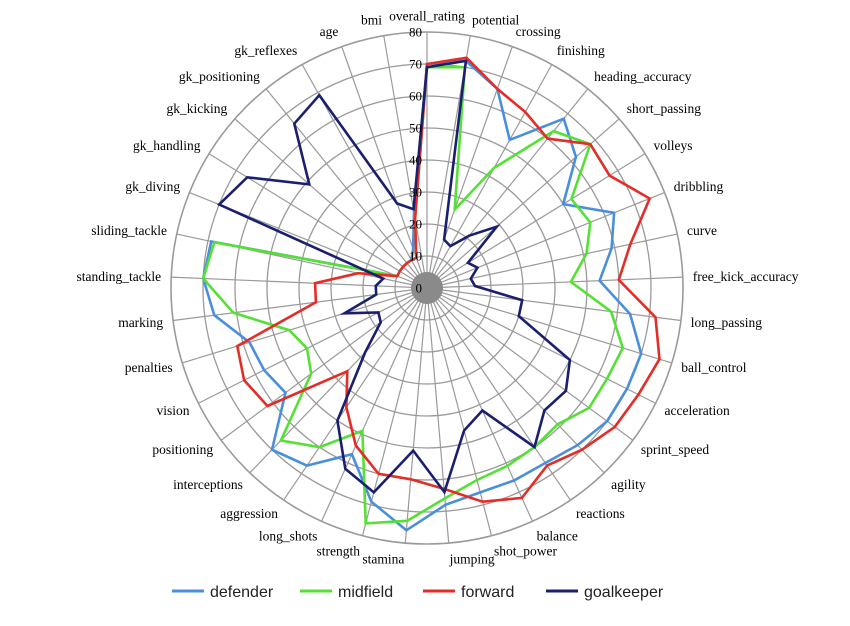 The image size is (850, 626). Describe the element at coordinates (727, 322) in the screenshot. I see `axis-label: long_passing` at that location.